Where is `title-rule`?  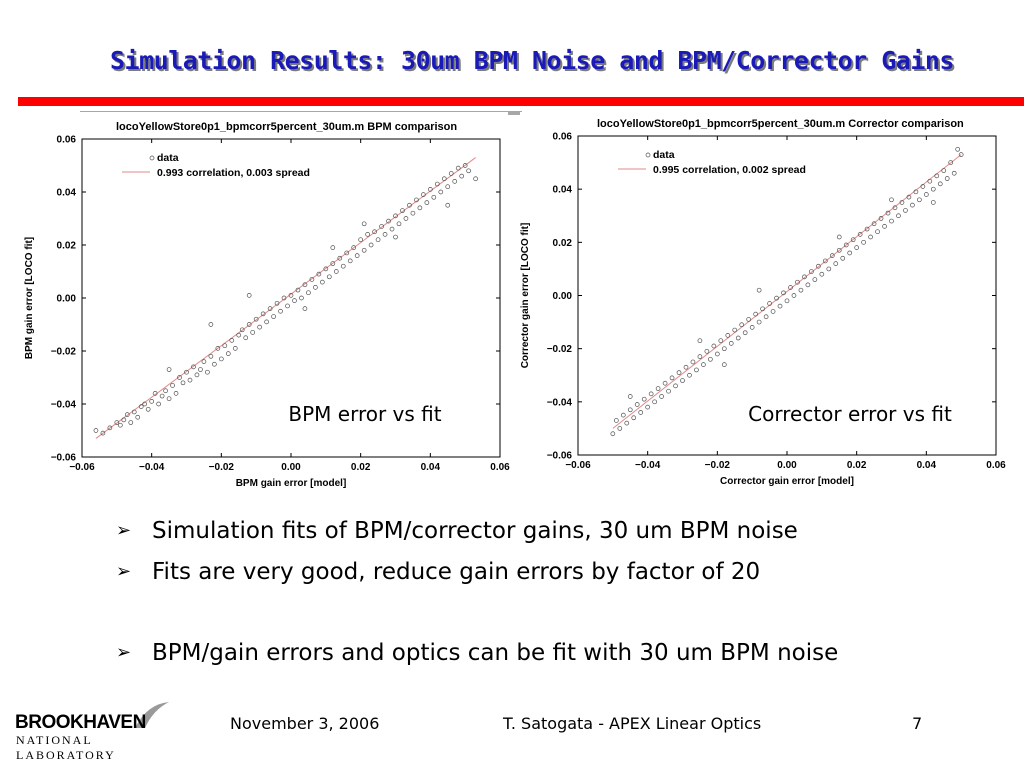
title-rule is located at coordinates (521, 101).